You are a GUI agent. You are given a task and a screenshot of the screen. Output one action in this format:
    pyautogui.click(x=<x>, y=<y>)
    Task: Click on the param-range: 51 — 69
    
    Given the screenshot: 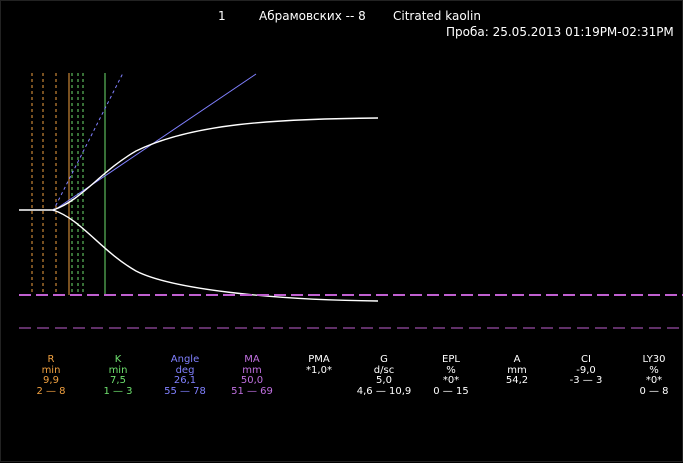 What is the action you would take?
    pyautogui.click(x=252, y=391)
    